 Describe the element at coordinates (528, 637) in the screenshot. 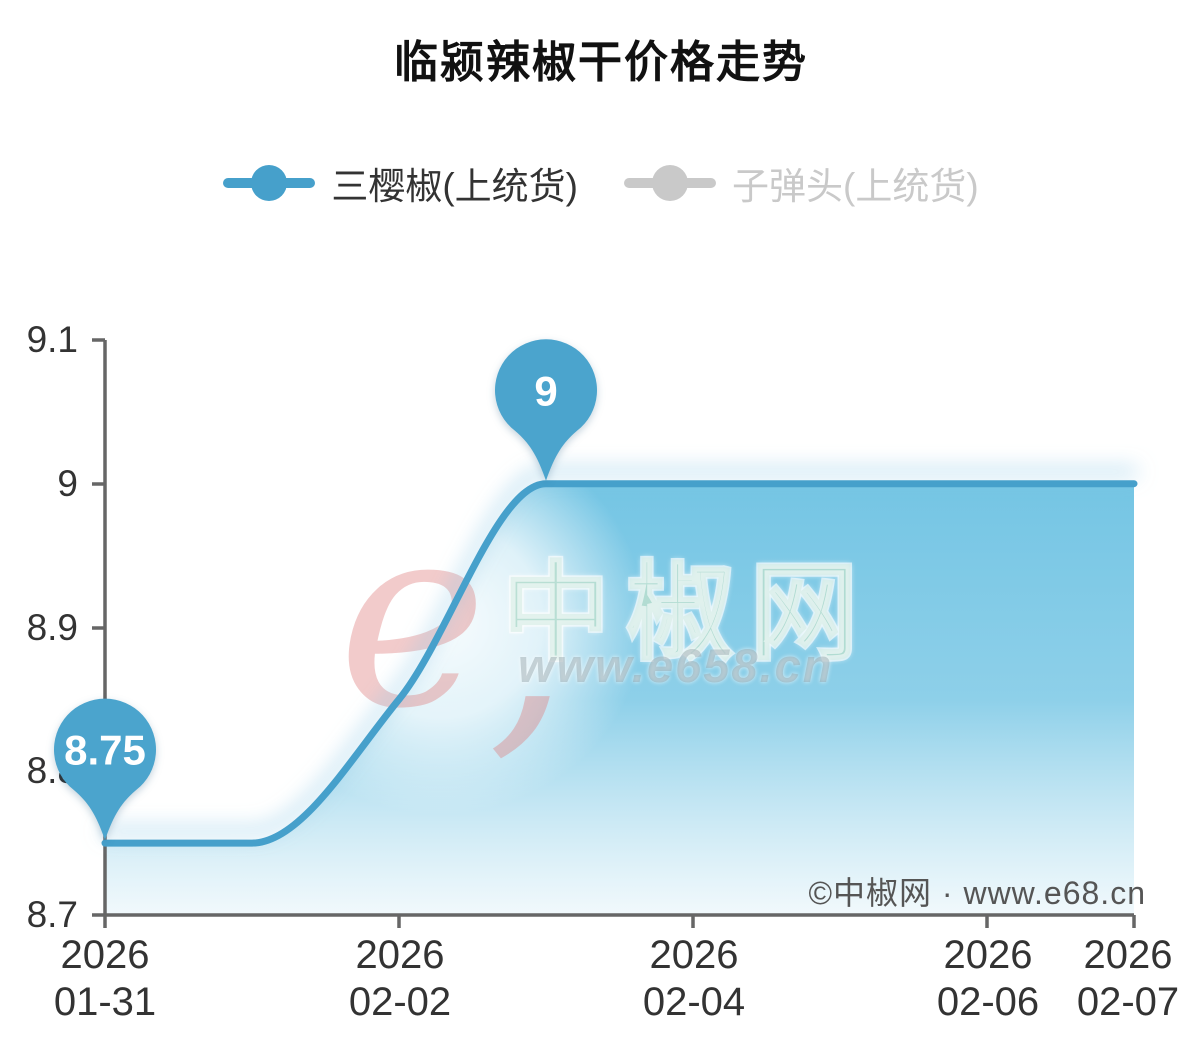

I see `watermark-logo-swoosh-icon: ,` at that location.